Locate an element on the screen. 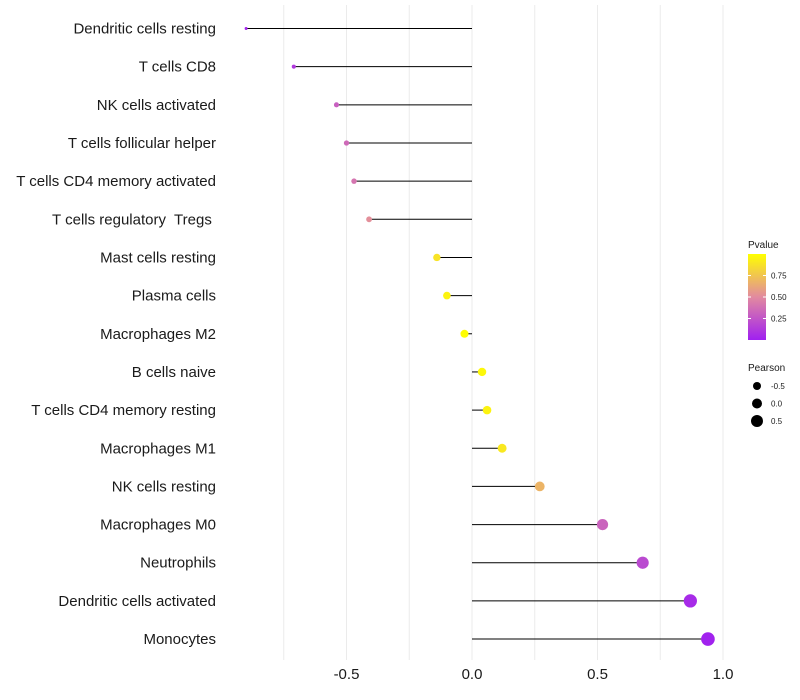 The height and width of the screenshot is (700, 800). category-label: T cells regulatory Tregs is located at coordinates (134, 219).